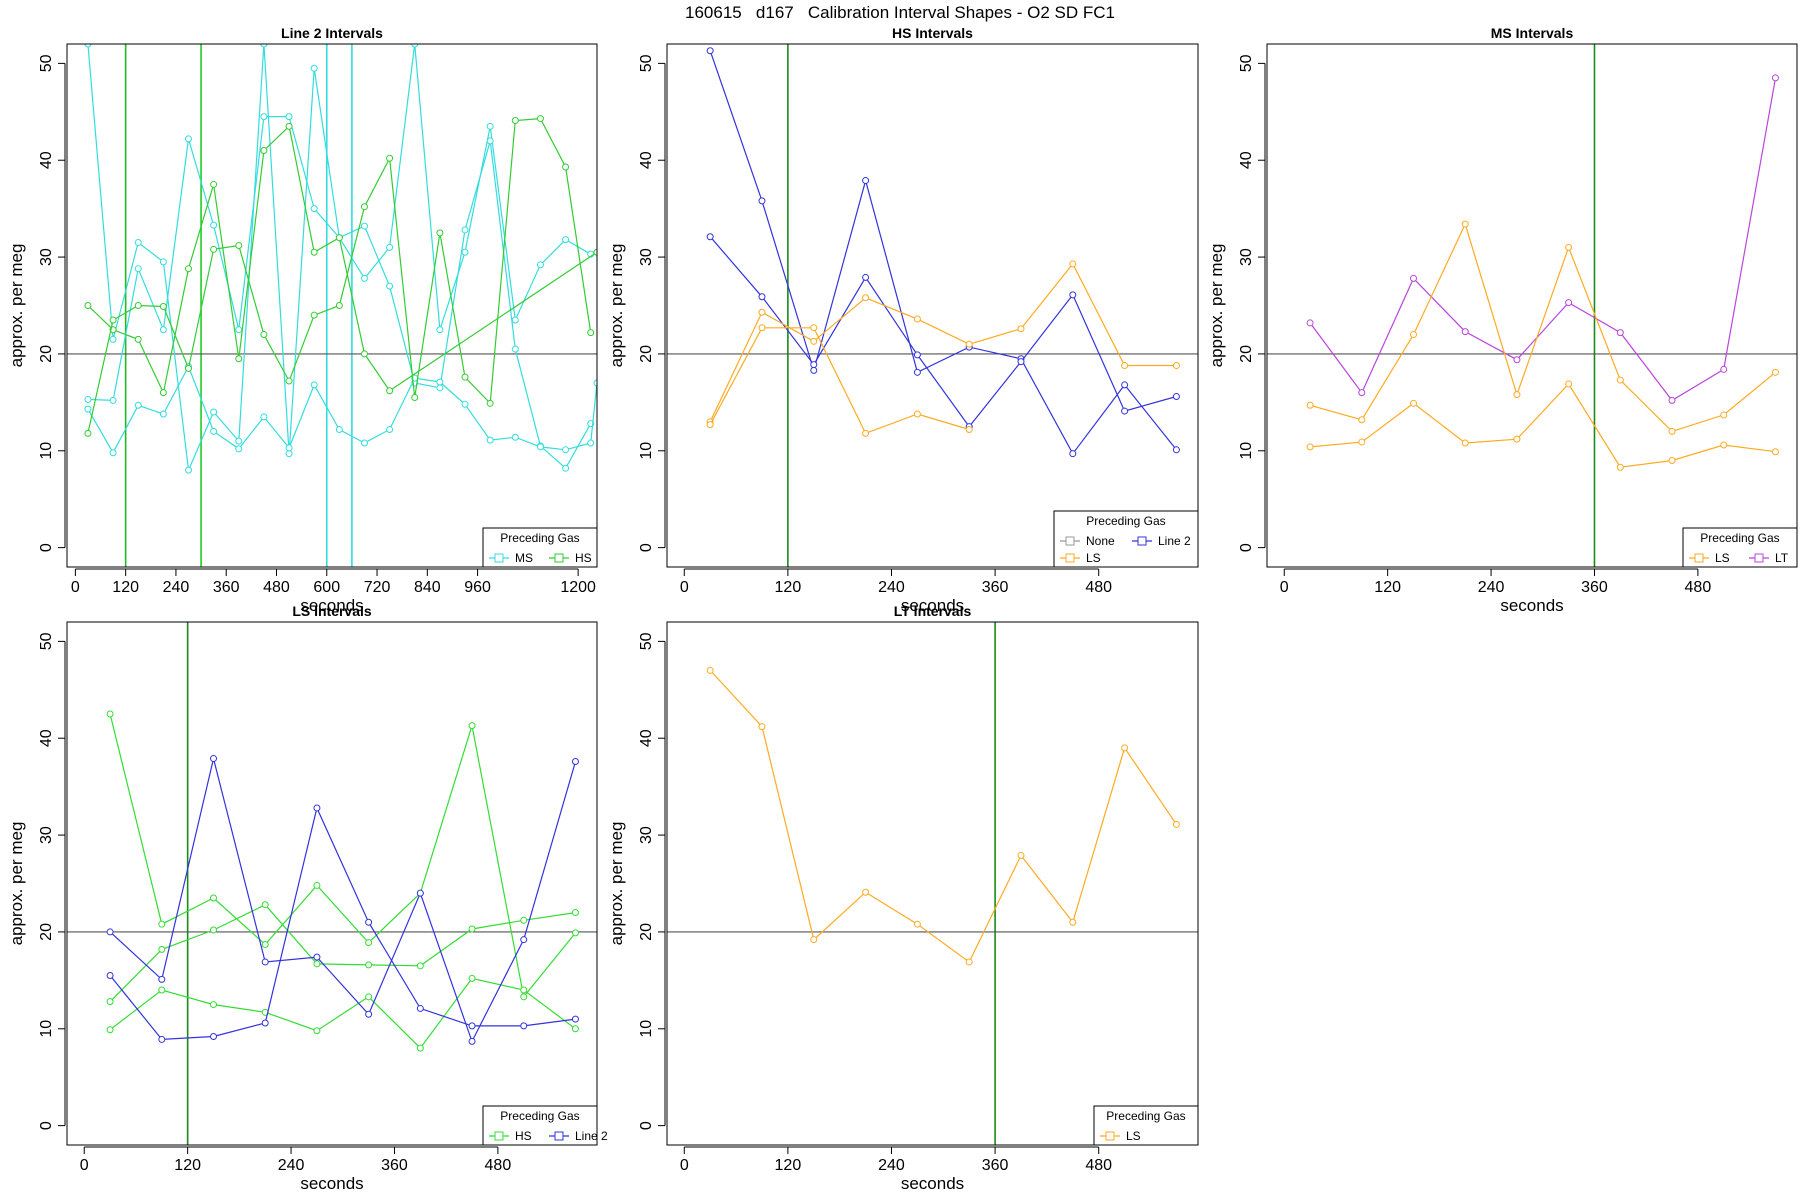  I want to click on y-tick-label: 40, so click(46, 160).